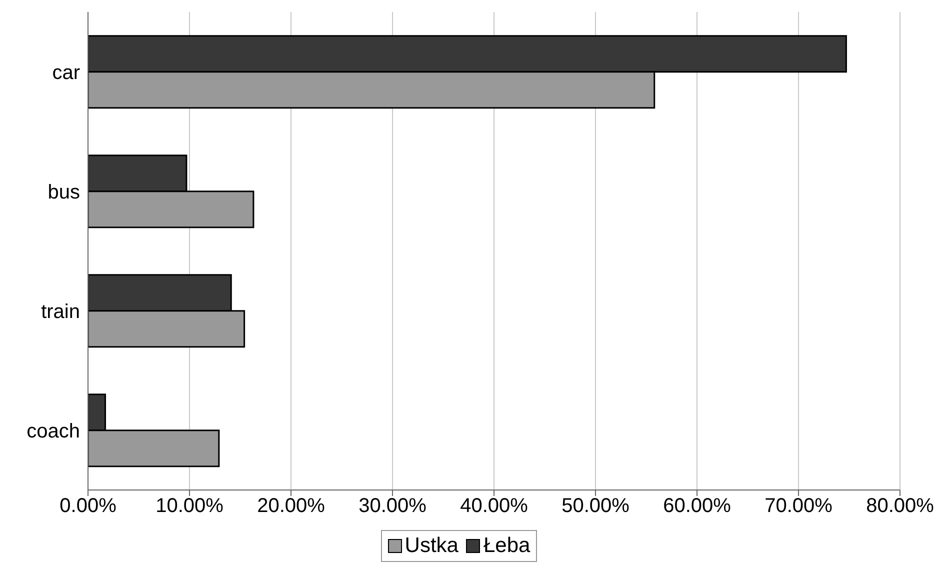 The height and width of the screenshot is (580, 948). I want to click on x-tick-label: 30.00%, so click(392, 506).